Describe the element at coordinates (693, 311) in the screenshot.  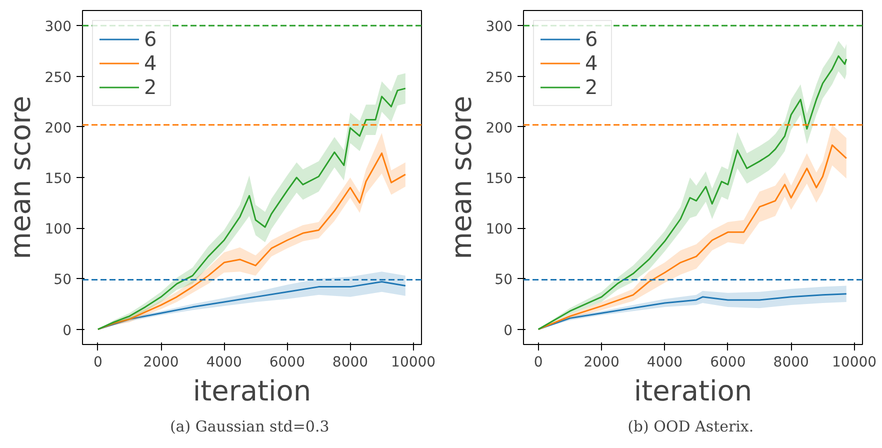
I see `line-series` at that location.